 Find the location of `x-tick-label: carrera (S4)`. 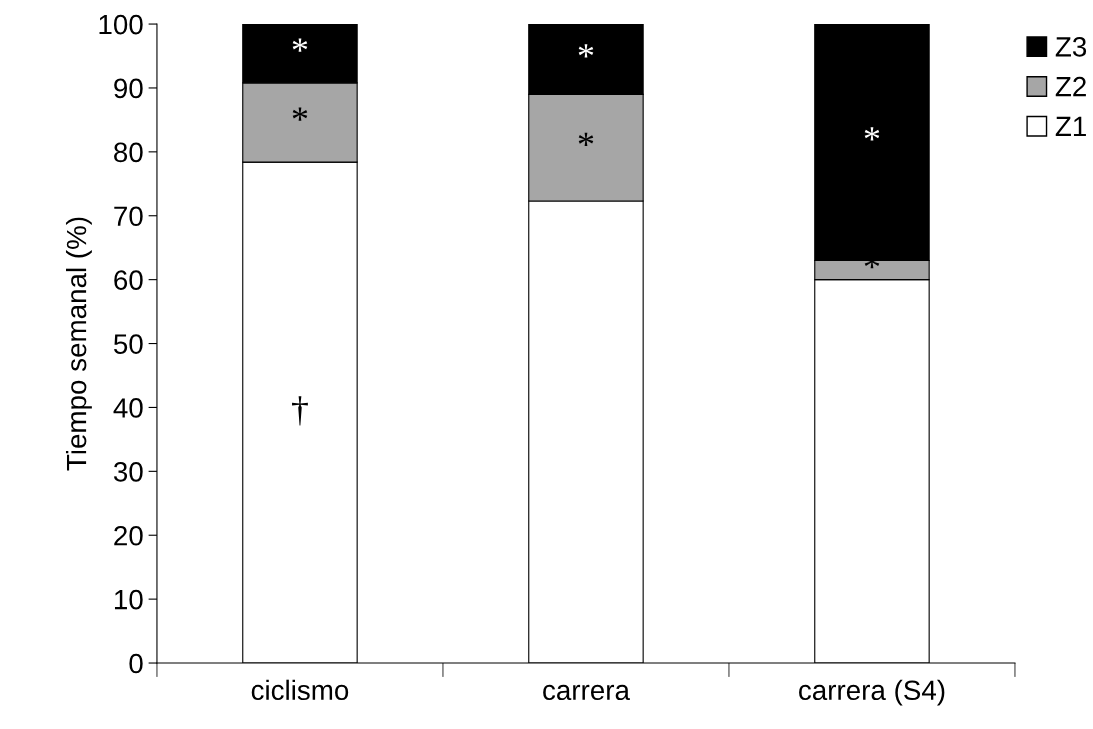

x-tick-label: carrera (S4) is located at coordinates (872, 692).